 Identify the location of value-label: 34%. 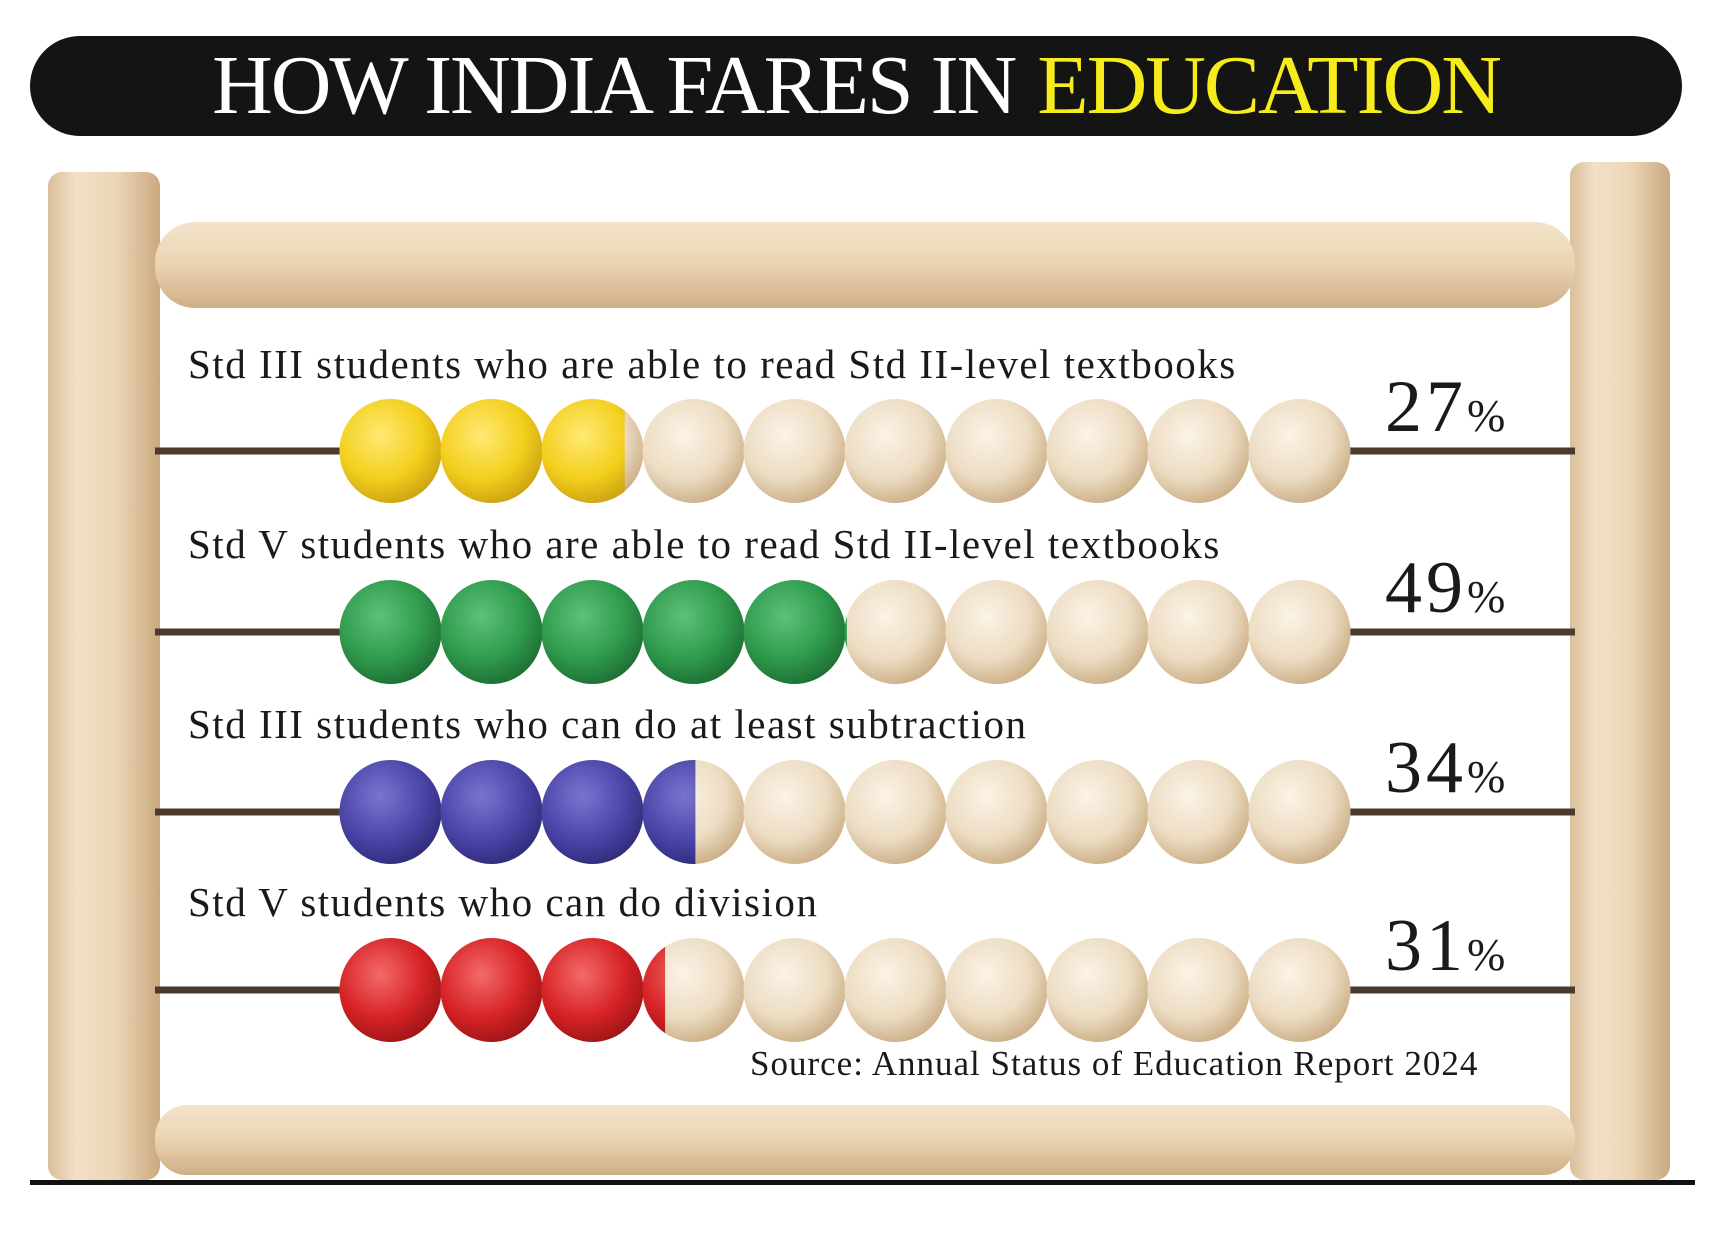
(1445, 768).